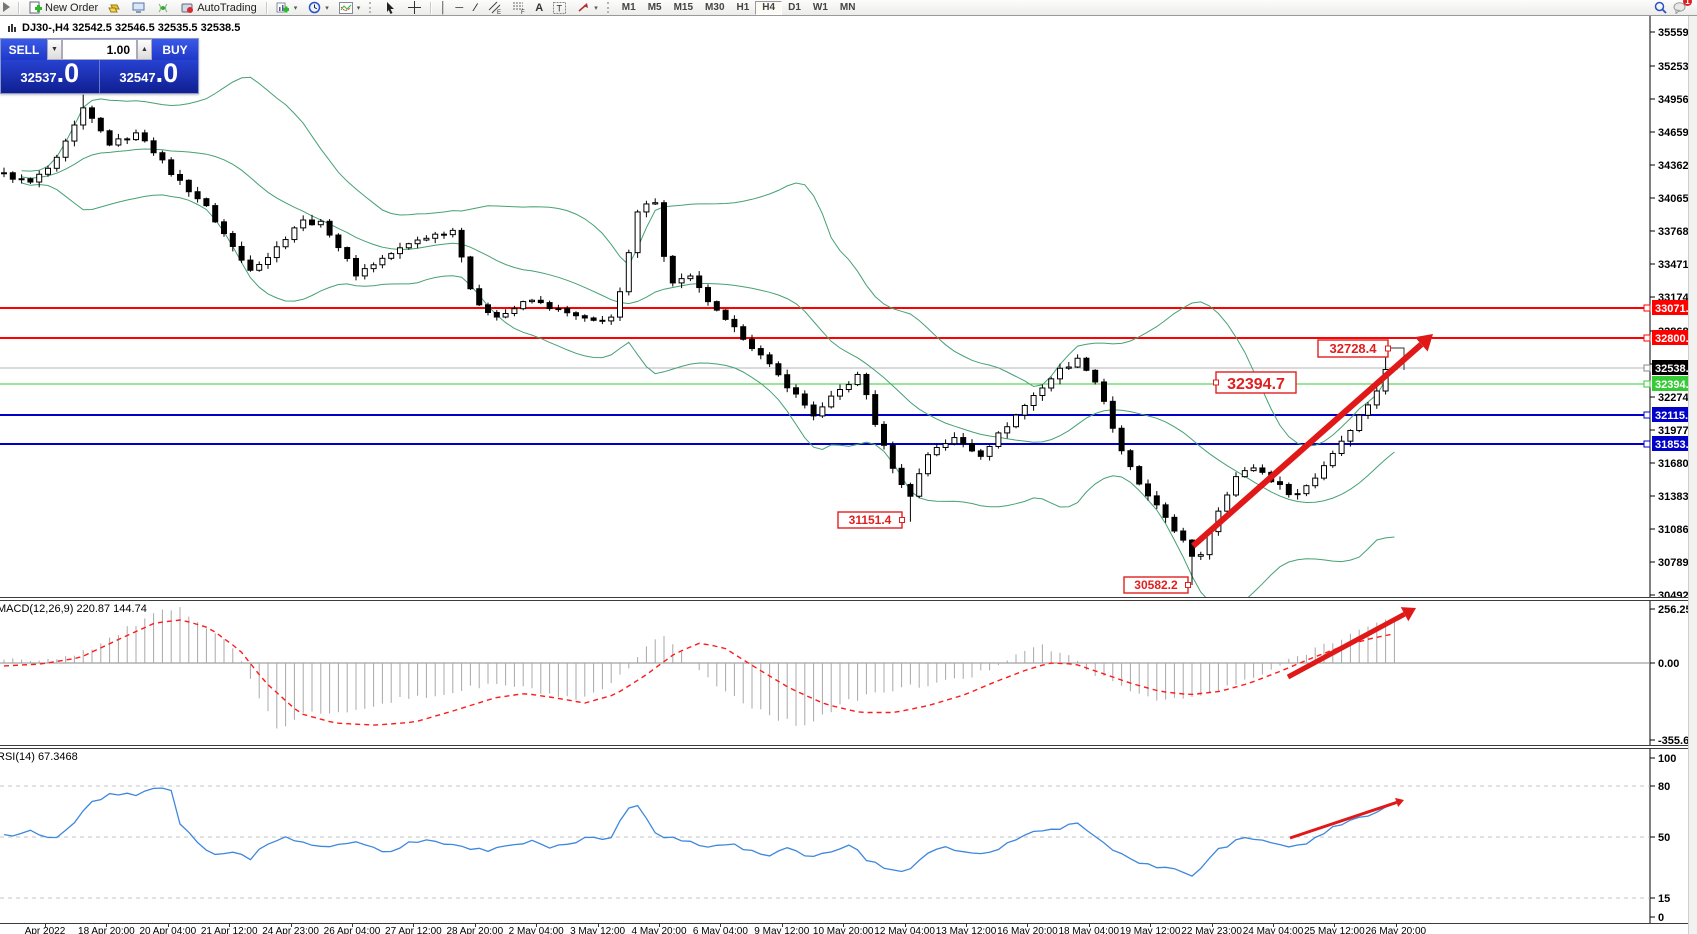 This screenshot has height=934, width=1697. What do you see at coordinates (743, 7) in the screenshot?
I see `timeframe-h1: H1` at bounding box center [743, 7].